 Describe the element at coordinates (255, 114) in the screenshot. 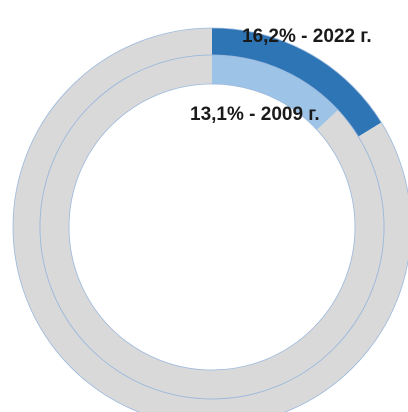

I see `inner-ring-label: 13,1% - 2009 г.` at that location.